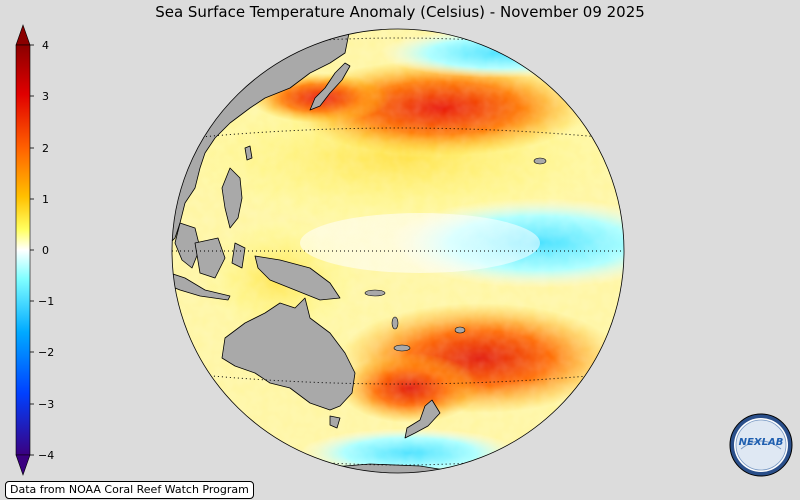  Describe the element at coordinates (46, 352) in the screenshot. I see `colorbar-tick-label: −2` at that location.